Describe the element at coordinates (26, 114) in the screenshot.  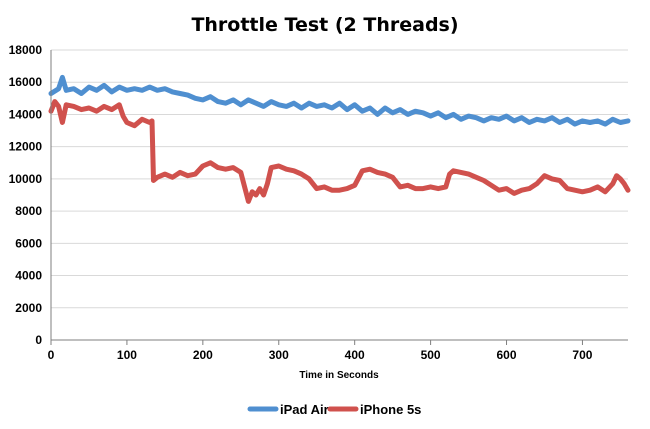
I see `y-tick-label: 14000` at that location.